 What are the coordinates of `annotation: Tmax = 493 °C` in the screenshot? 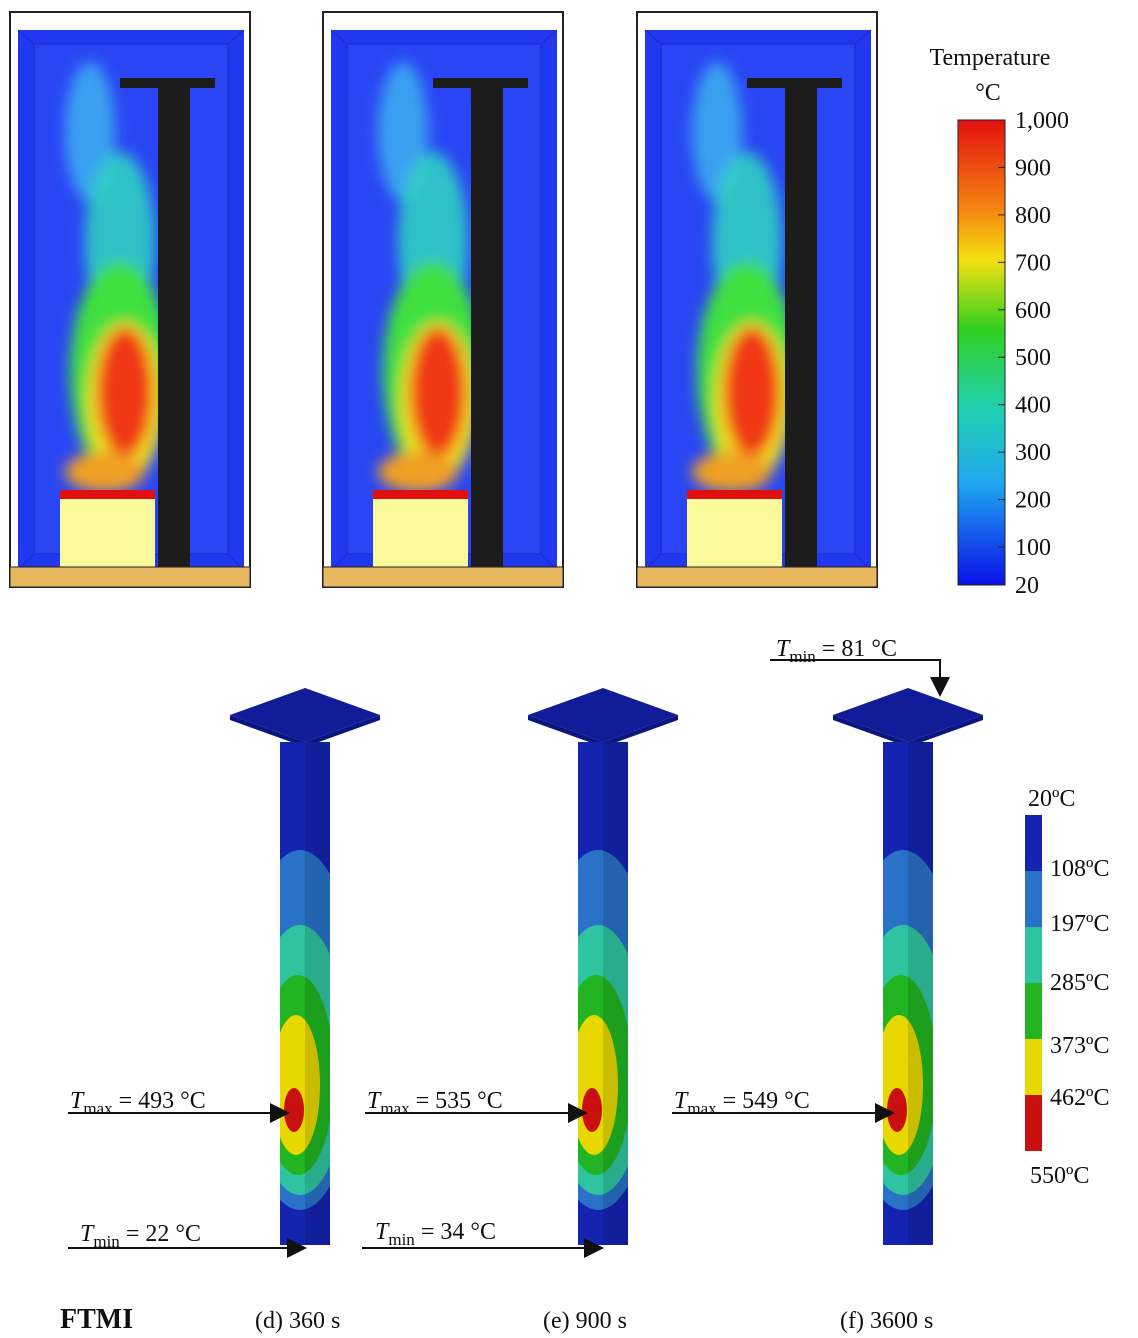 It's located at (138, 1103).